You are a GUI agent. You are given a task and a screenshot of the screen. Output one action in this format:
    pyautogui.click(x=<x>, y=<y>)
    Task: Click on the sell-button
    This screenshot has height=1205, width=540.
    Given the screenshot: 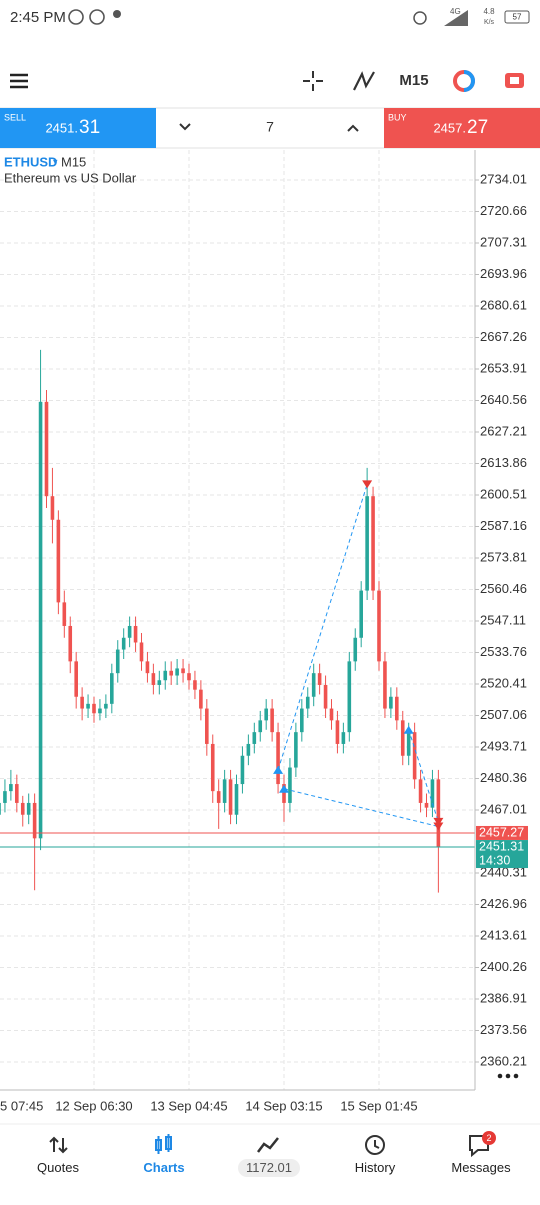 What is the action you would take?
    pyautogui.click(x=78, y=128)
    